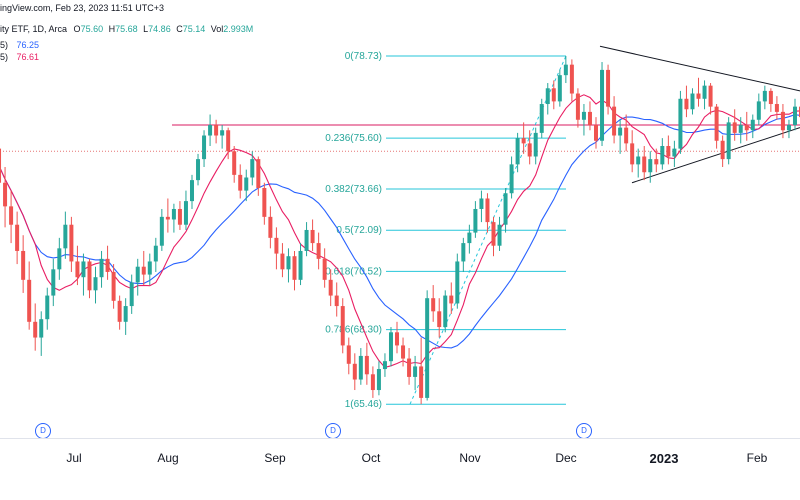 The width and height of the screenshot is (800, 500). I want to click on volume-label: Vol, so click(217, 29).